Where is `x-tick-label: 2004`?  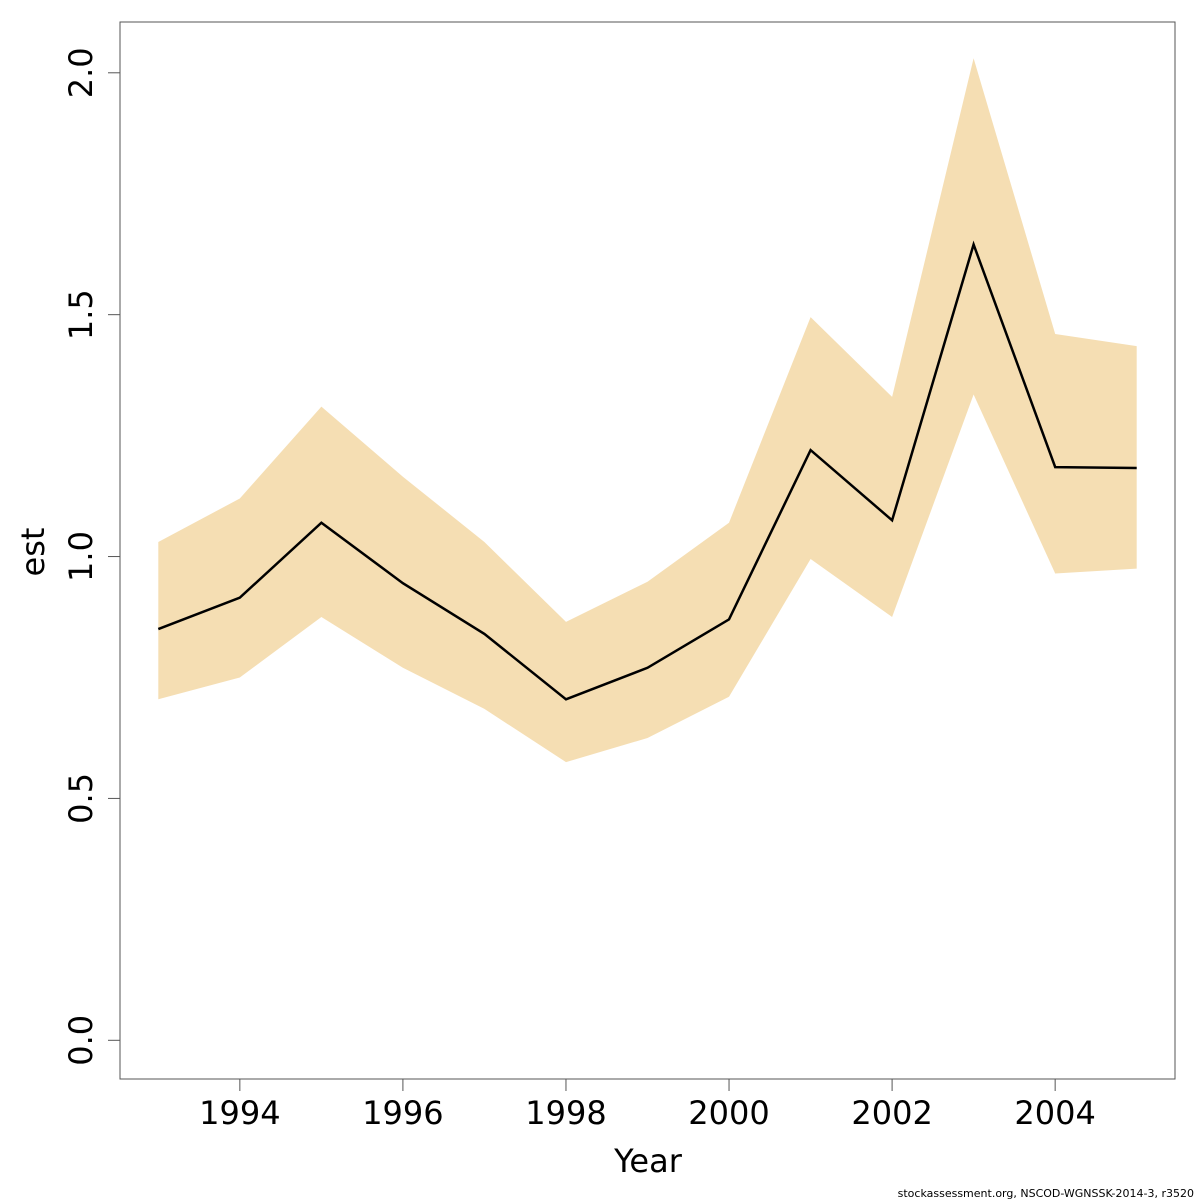 x-tick-label: 2004 is located at coordinates (1054, 1113).